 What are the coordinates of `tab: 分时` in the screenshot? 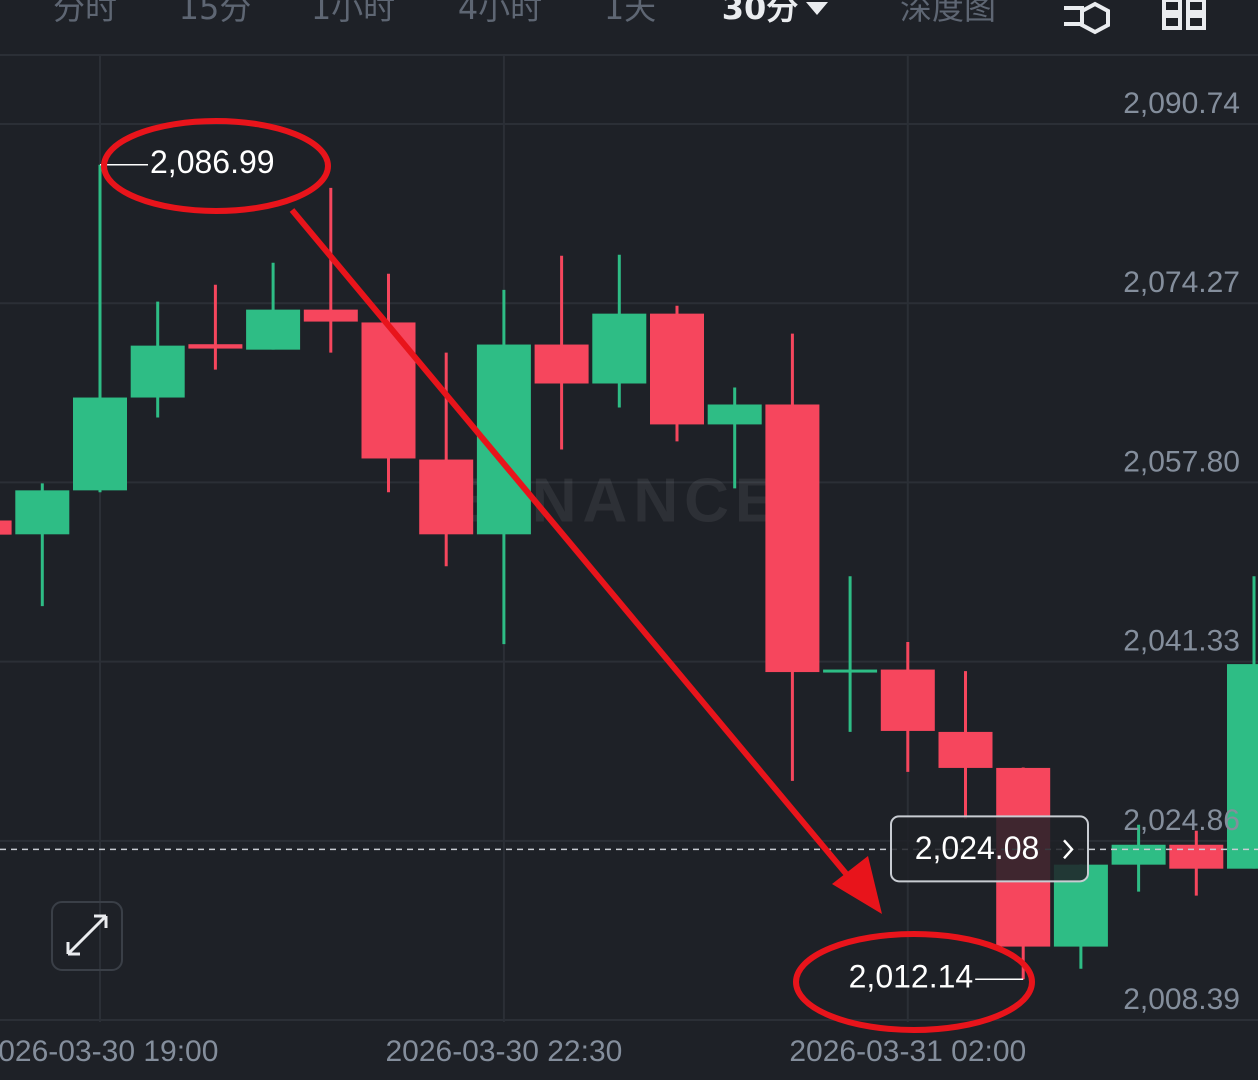 It's located at (85, 13).